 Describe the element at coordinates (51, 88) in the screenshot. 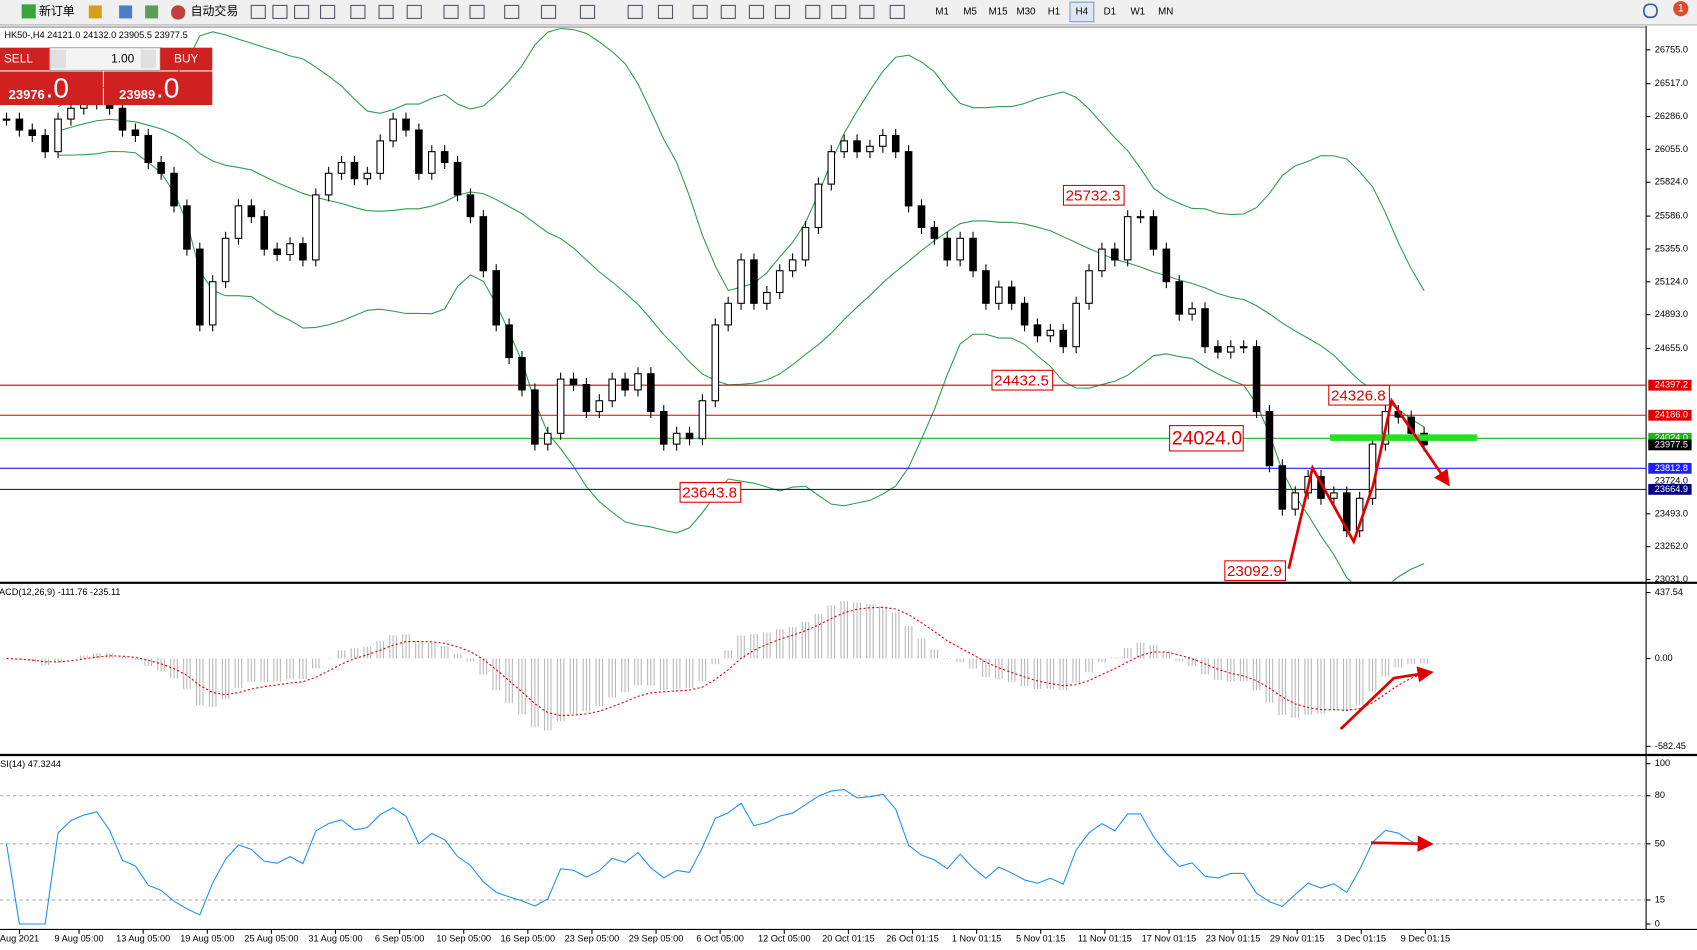

I see `sell-price-box` at that location.